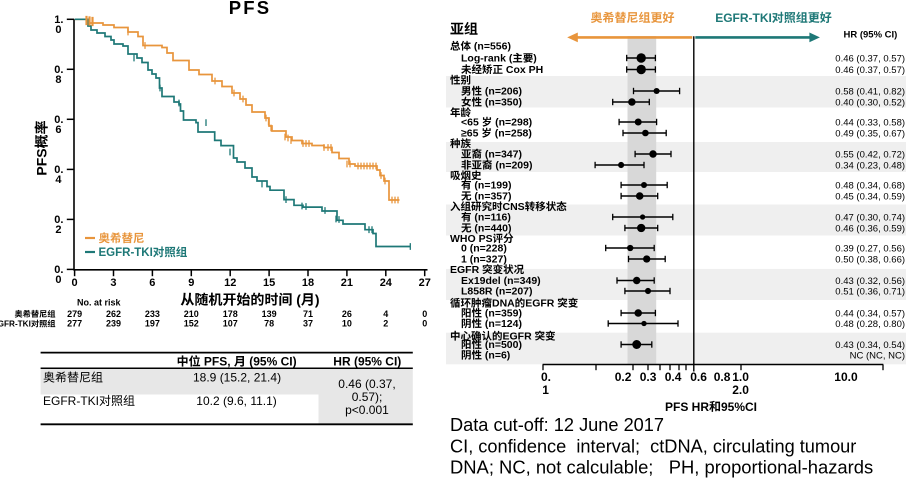  Describe the element at coordinates (870, 217) in the screenshot. I see `svg-text: 0.47 (0.30, 0.74)` at that location.